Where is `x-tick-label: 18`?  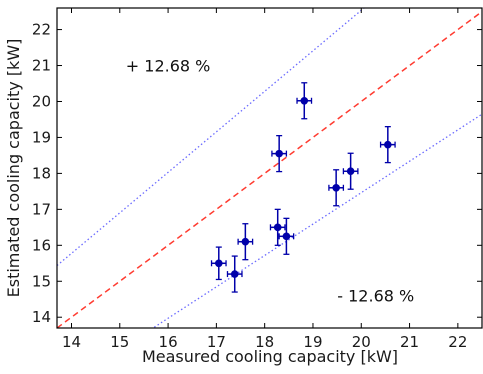 x-tick-label: 18 is located at coordinates (264, 342).